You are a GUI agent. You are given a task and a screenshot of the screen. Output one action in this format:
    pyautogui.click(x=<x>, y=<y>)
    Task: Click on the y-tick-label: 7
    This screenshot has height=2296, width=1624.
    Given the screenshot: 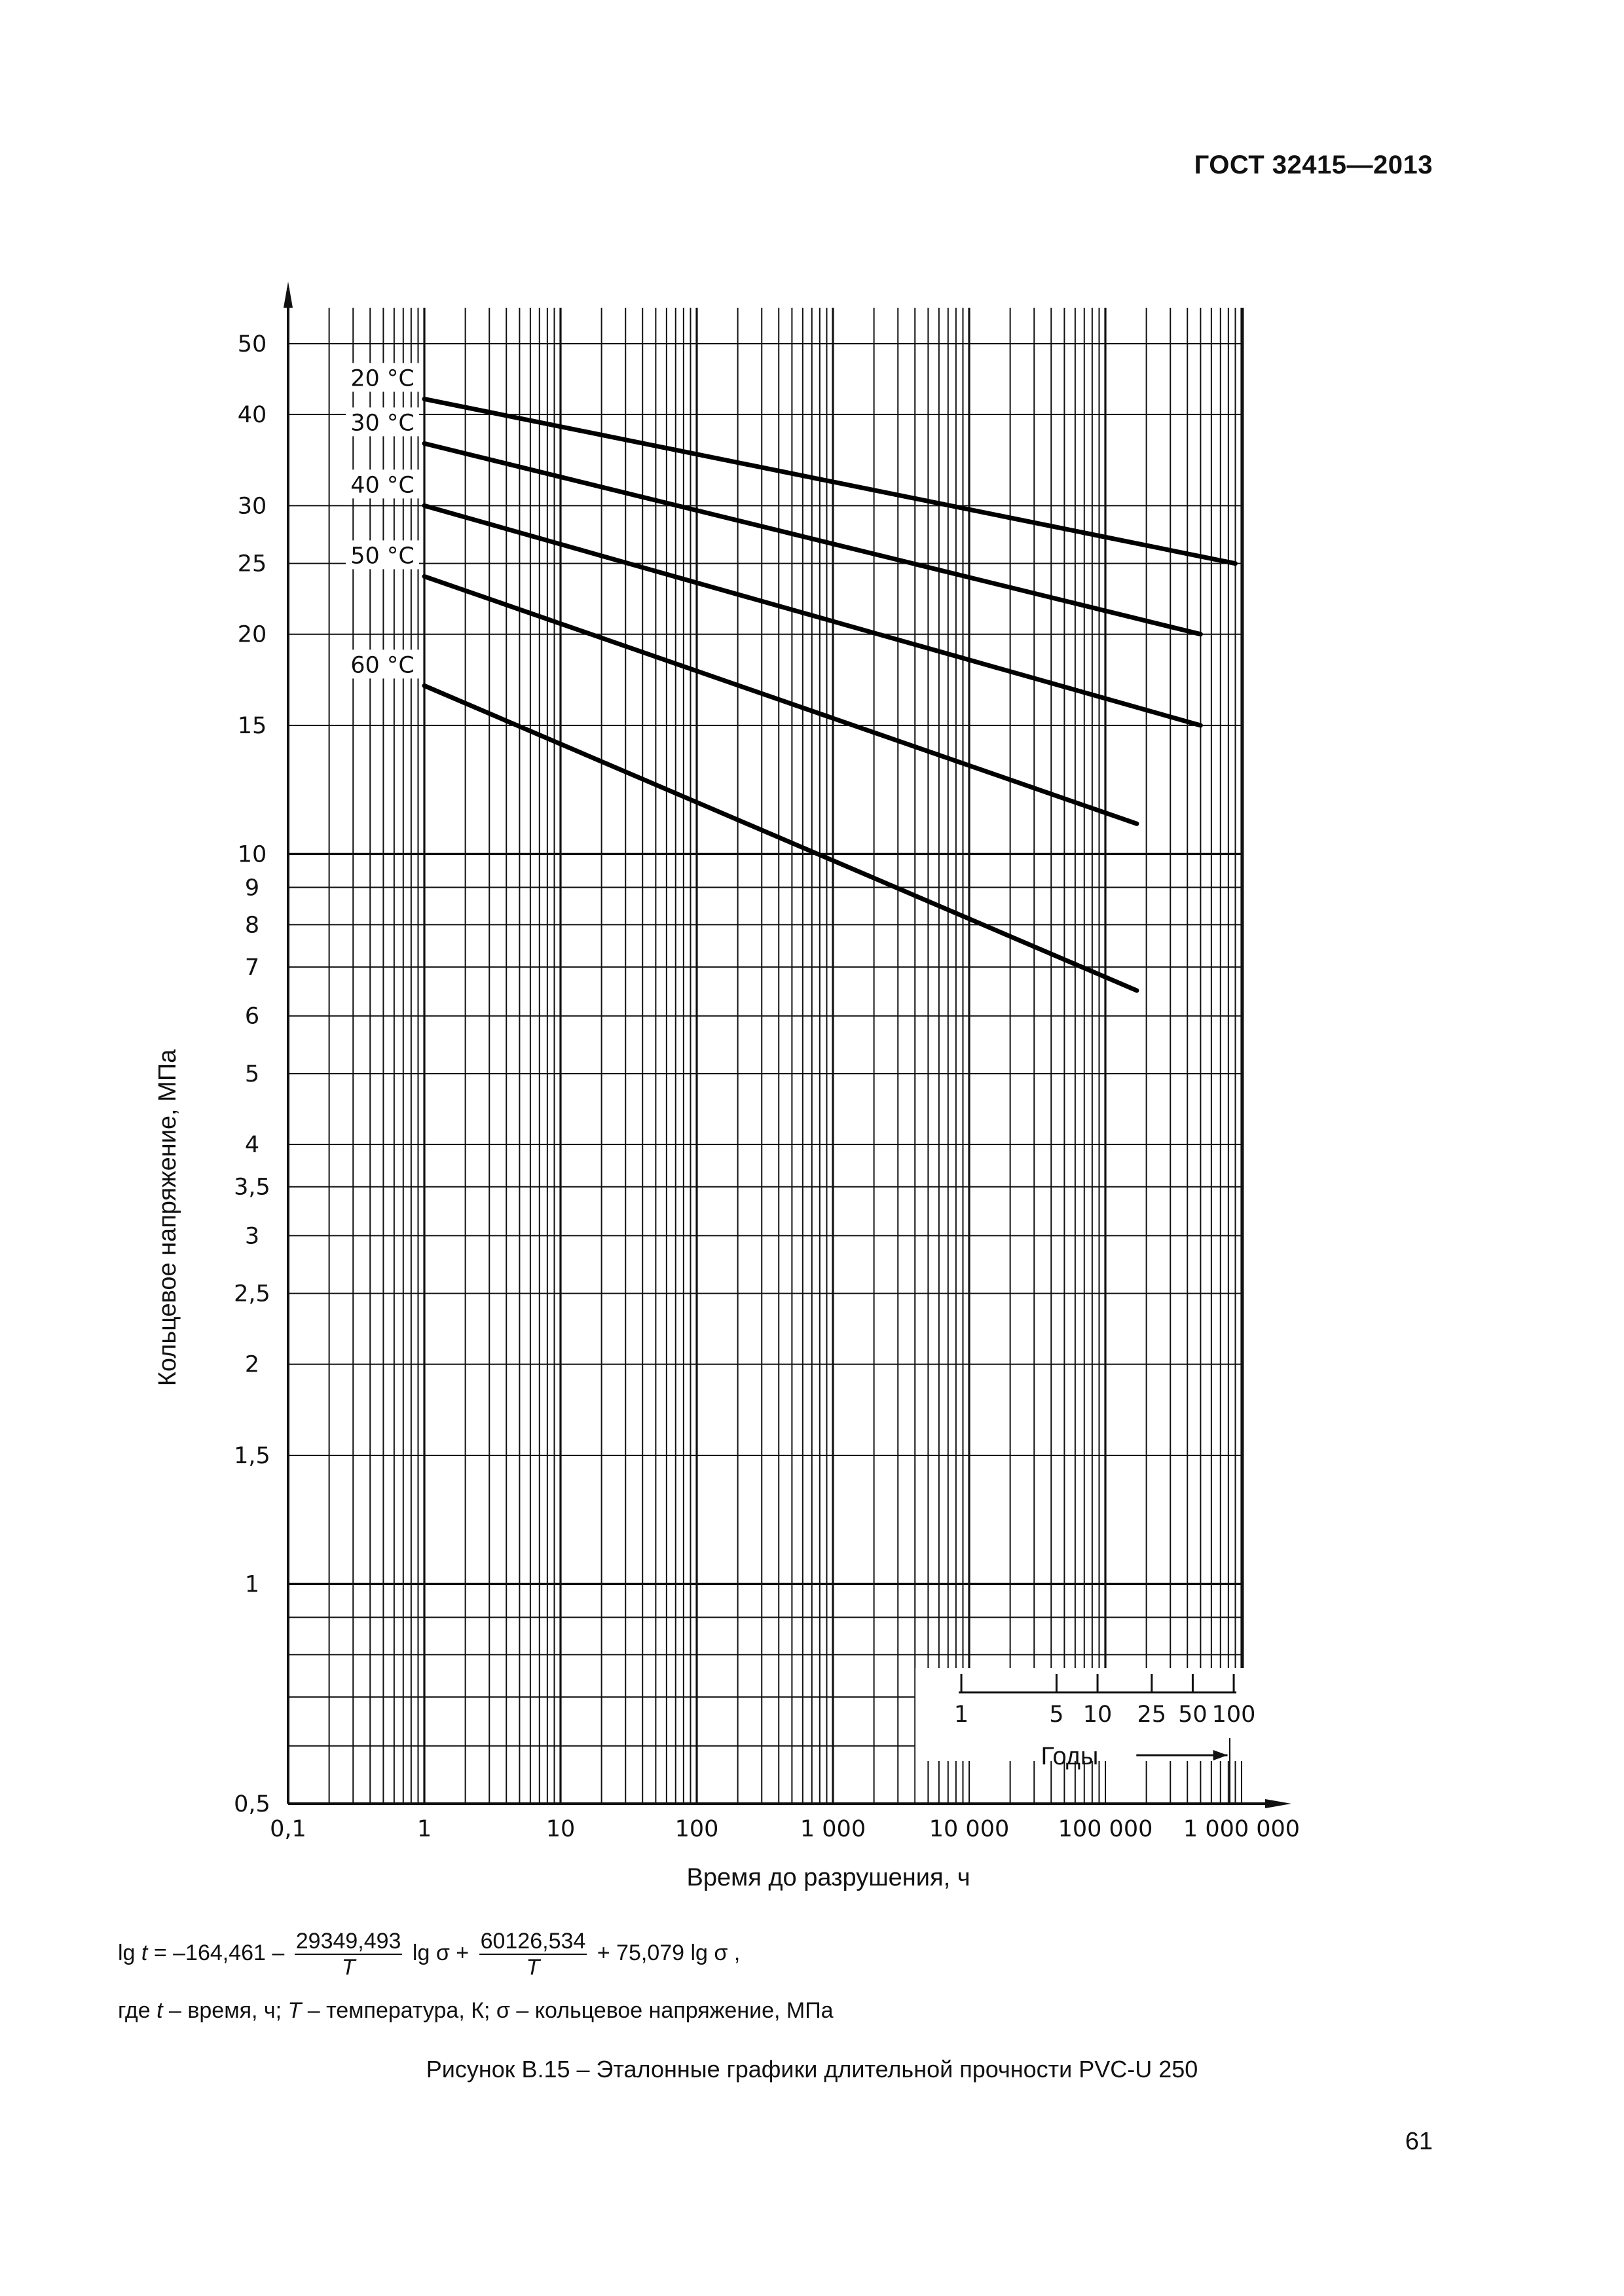 What is the action you would take?
    pyautogui.click(x=252, y=968)
    